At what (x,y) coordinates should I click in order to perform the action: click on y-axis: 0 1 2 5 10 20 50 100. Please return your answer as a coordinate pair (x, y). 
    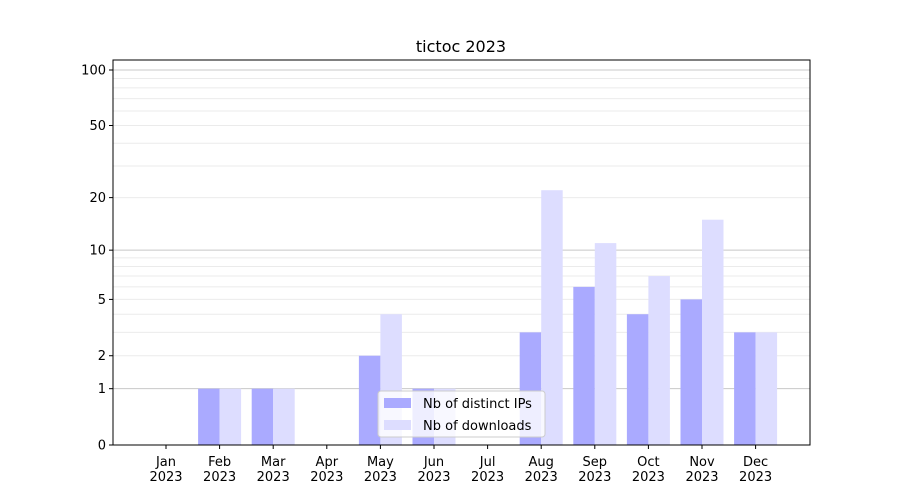
    Looking at the image, I should click on (97, 258).